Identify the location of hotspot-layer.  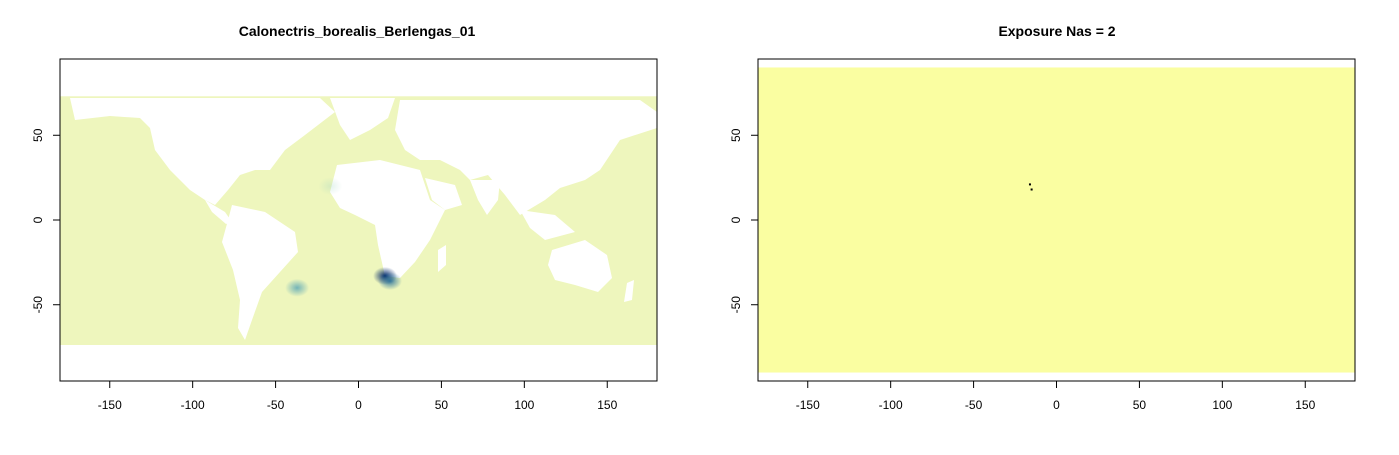
(344, 237).